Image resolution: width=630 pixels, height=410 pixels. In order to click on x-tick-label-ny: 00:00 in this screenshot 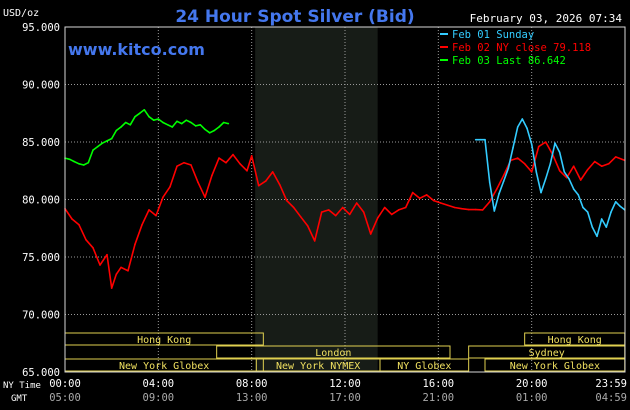, I will do `click(65, 384)`.